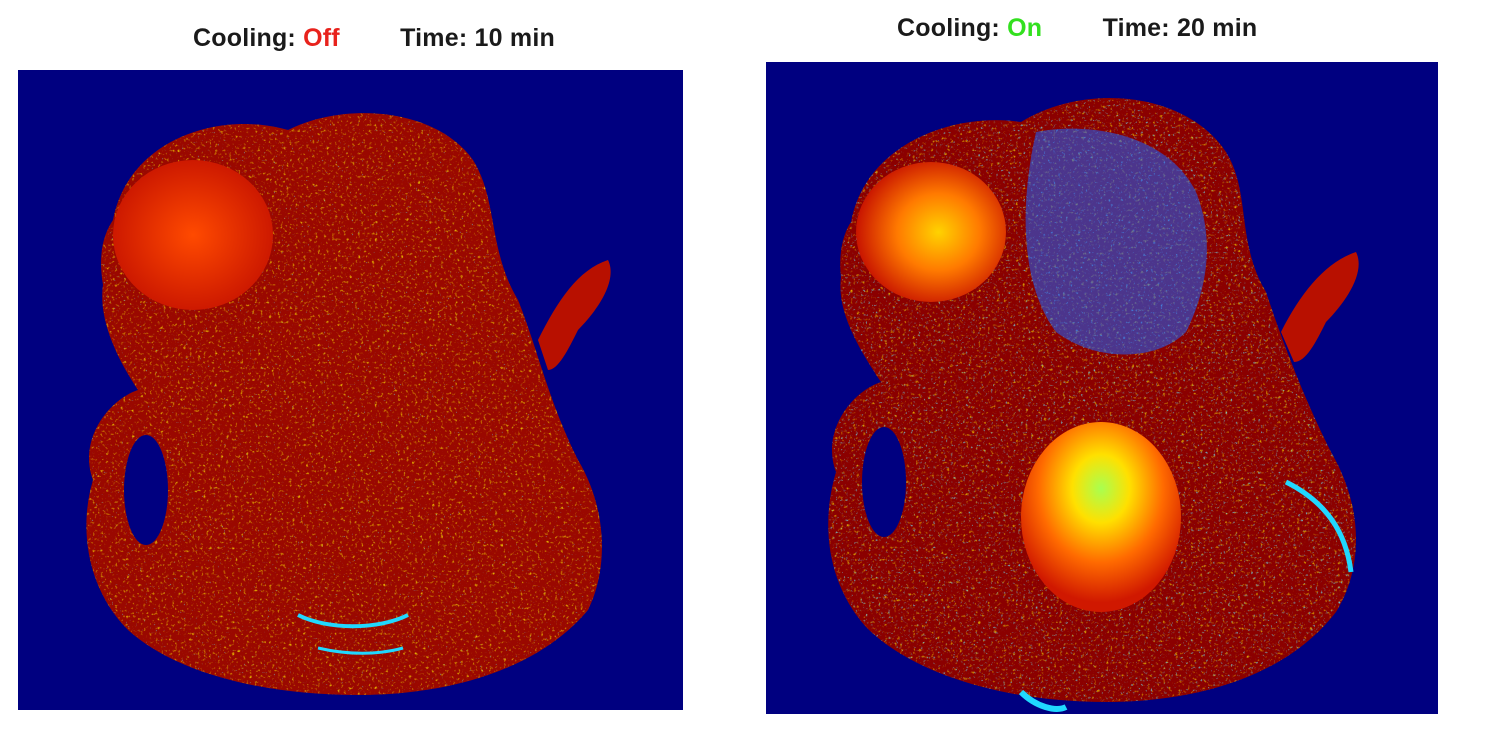 The height and width of the screenshot is (742, 1500). What do you see at coordinates (374, 38) in the screenshot?
I see `panel-title: Cooling: Off Time: 10 min` at bounding box center [374, 38].